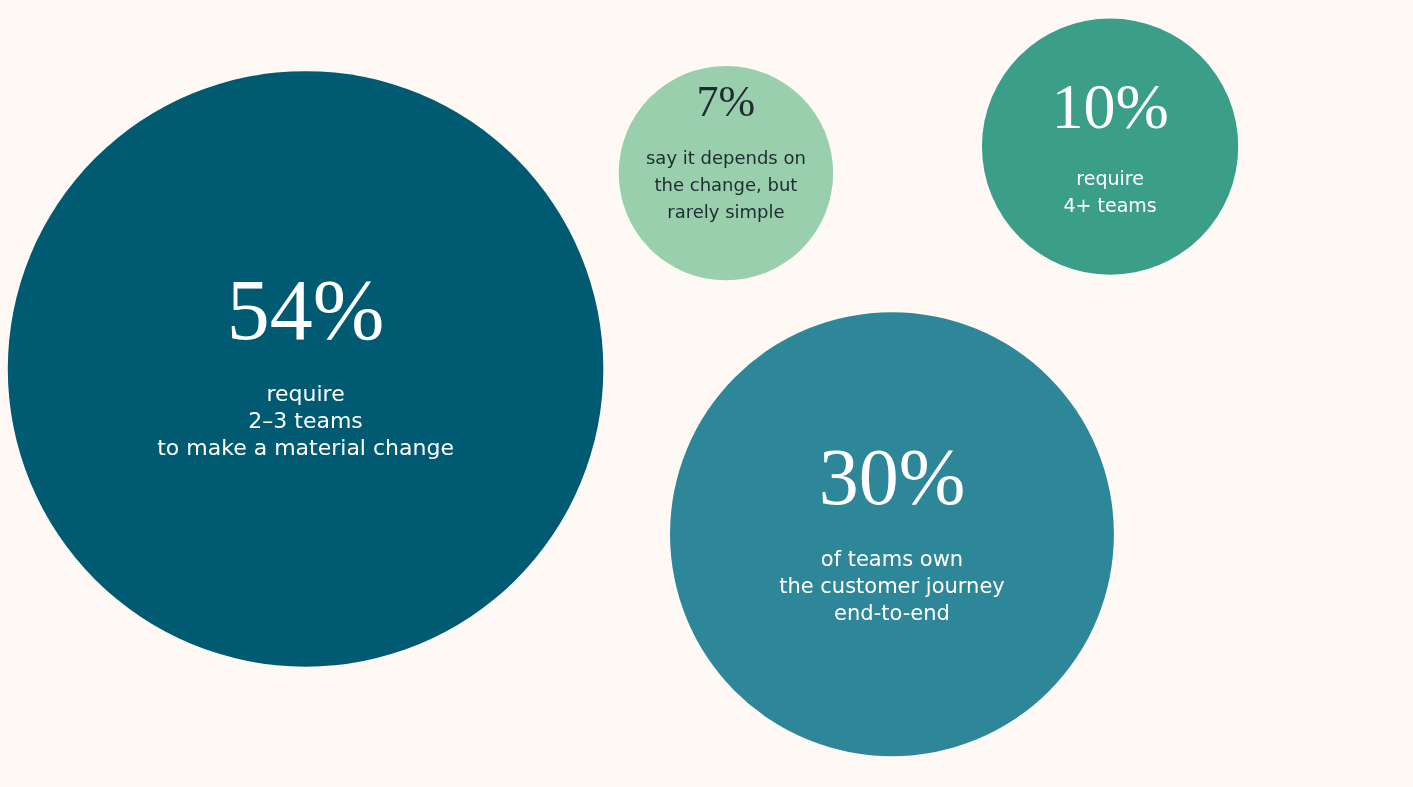 The width and height of the screenshot is (1413, 787). I want to click on category-label: require 2–3 teams to make a material change, so click(305, 420).